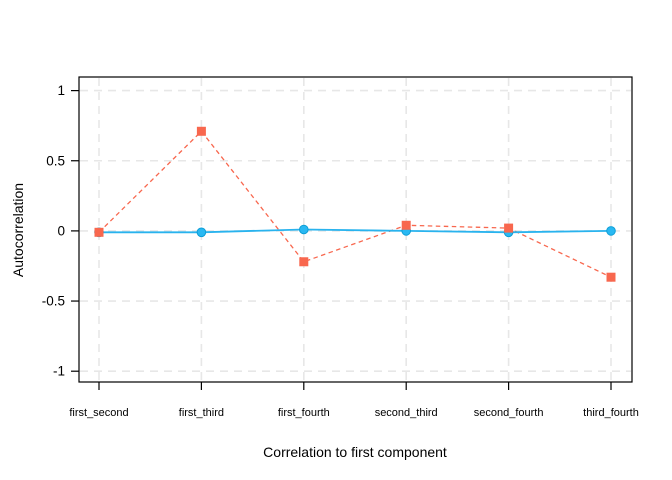 The image size is (672, 480). What do you see at coordinates (53, 301) in the screenshot?
I see `y-tick-label: -0.5` at bounding box center [53, 301].